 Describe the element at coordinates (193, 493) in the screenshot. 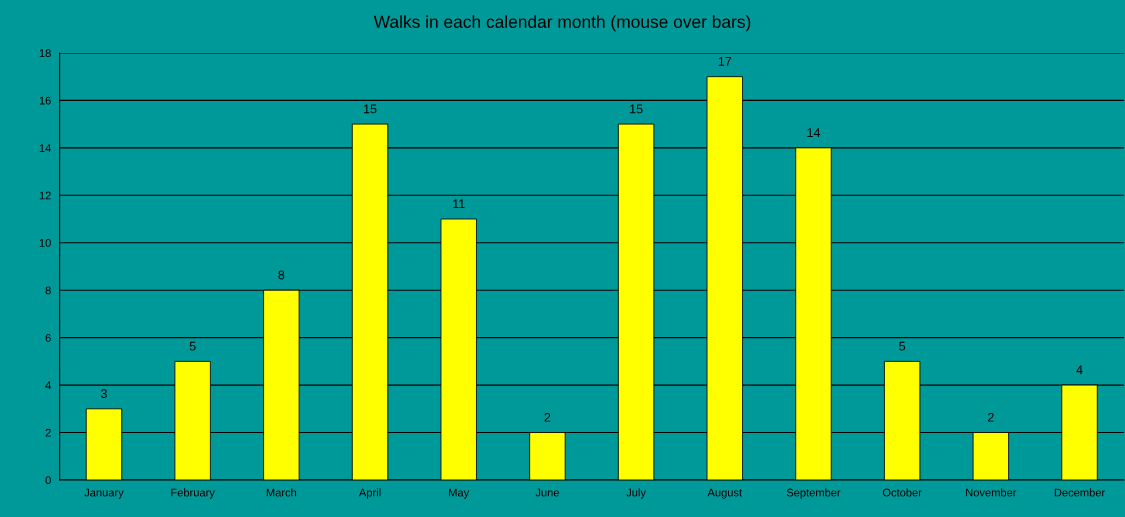

I see `x-tick-label: February` at that location.